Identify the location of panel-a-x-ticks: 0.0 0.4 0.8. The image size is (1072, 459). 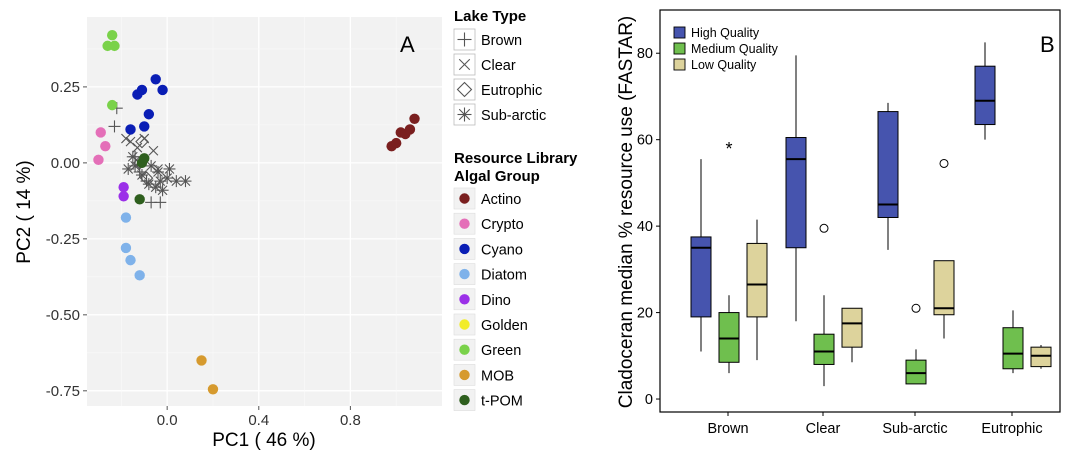
(259, 417).